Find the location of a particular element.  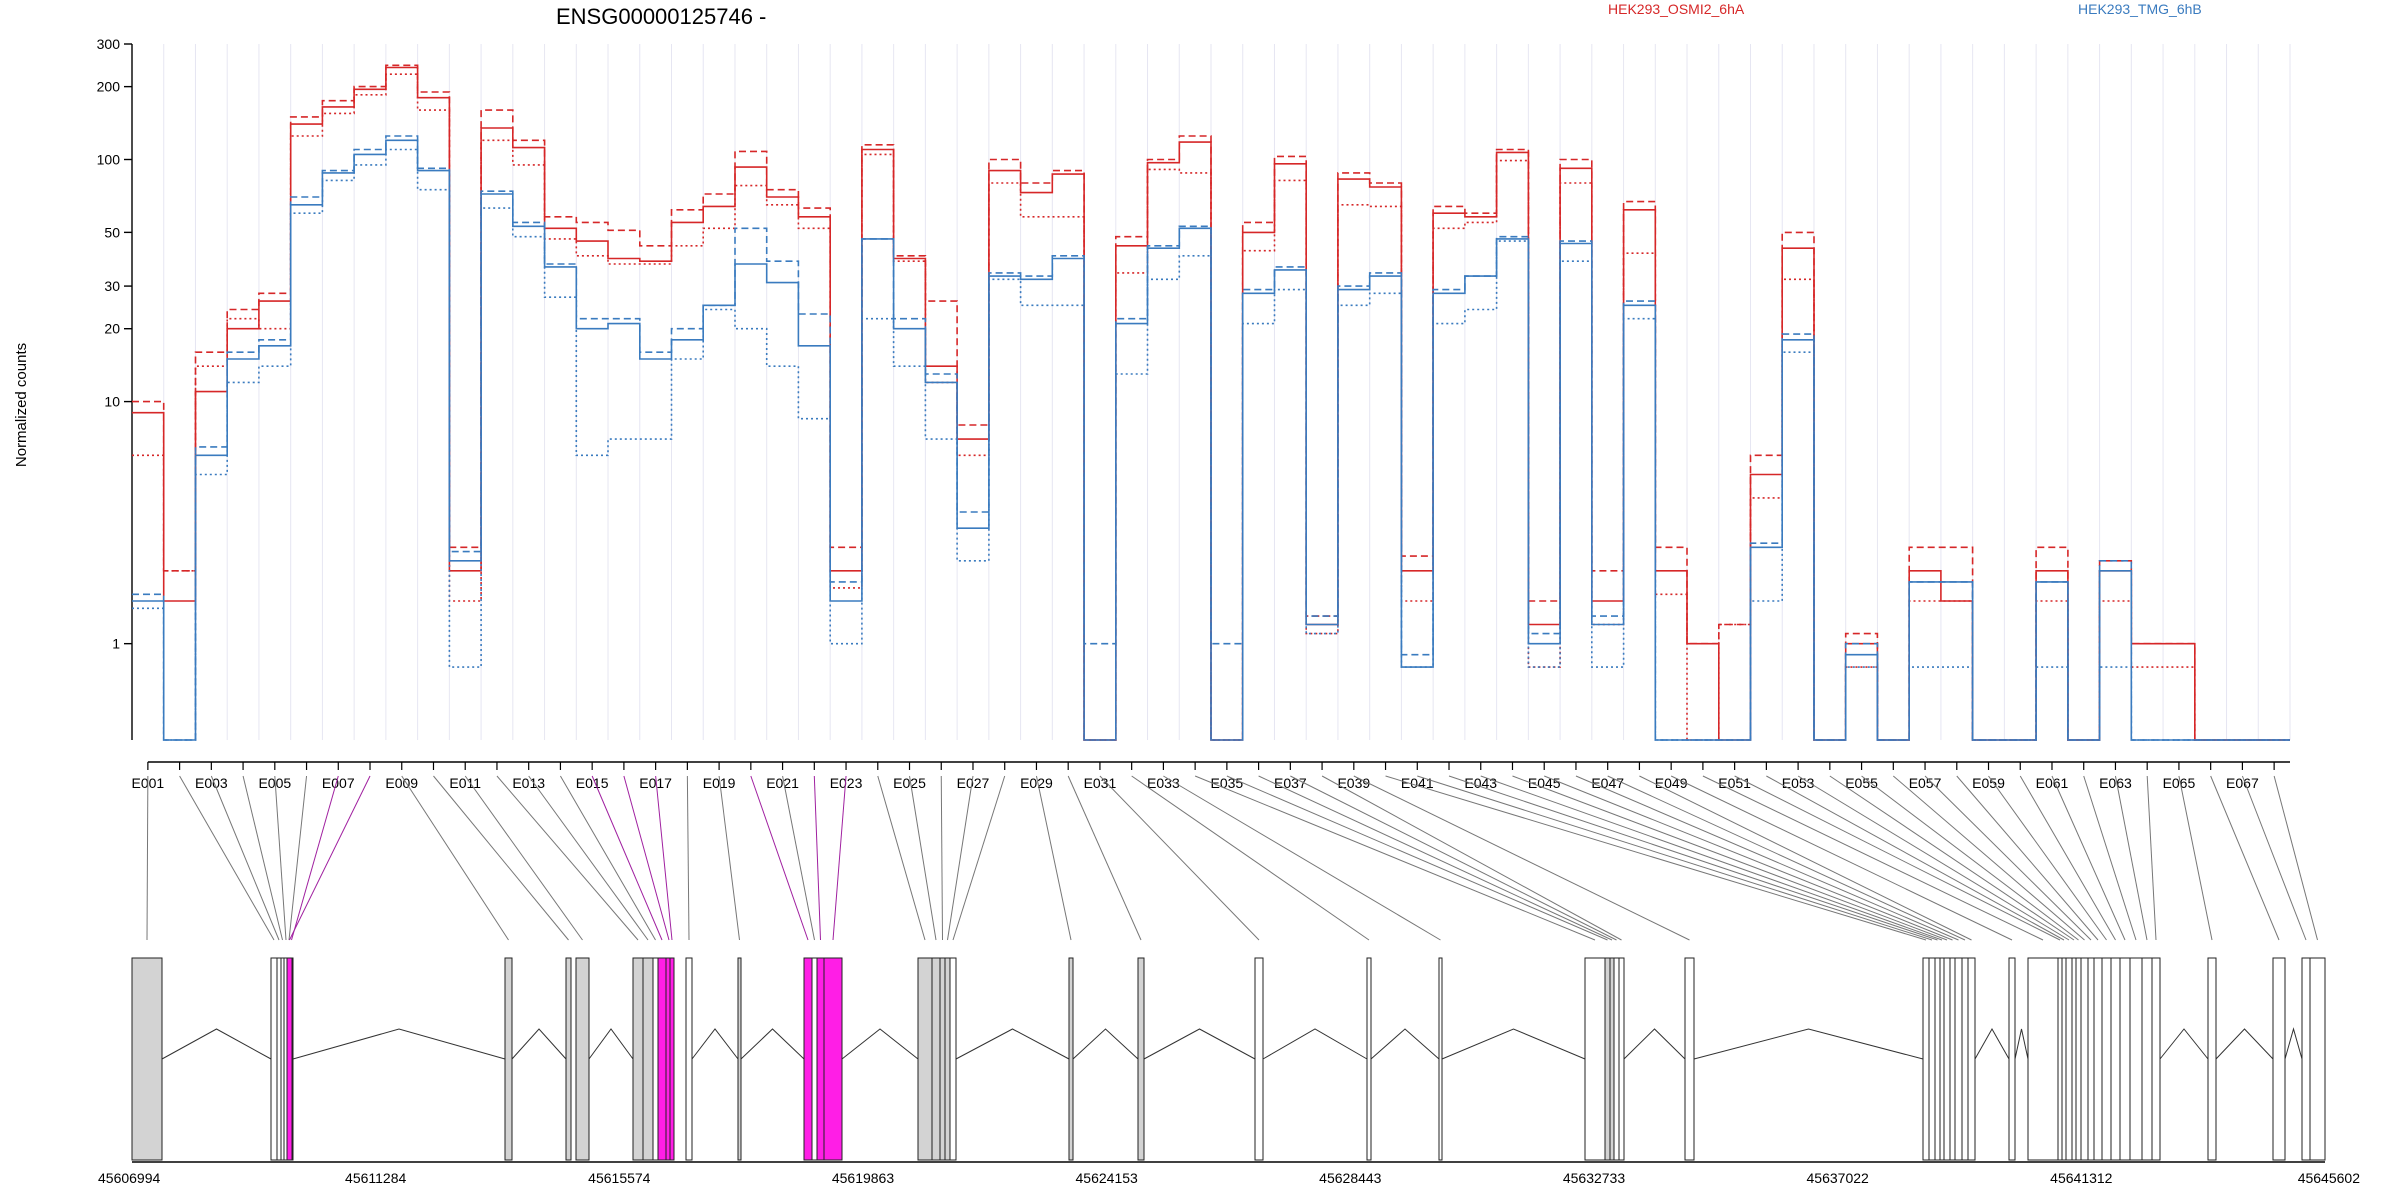

x-tick-label: E055 is located at coordinates (1861, 783).